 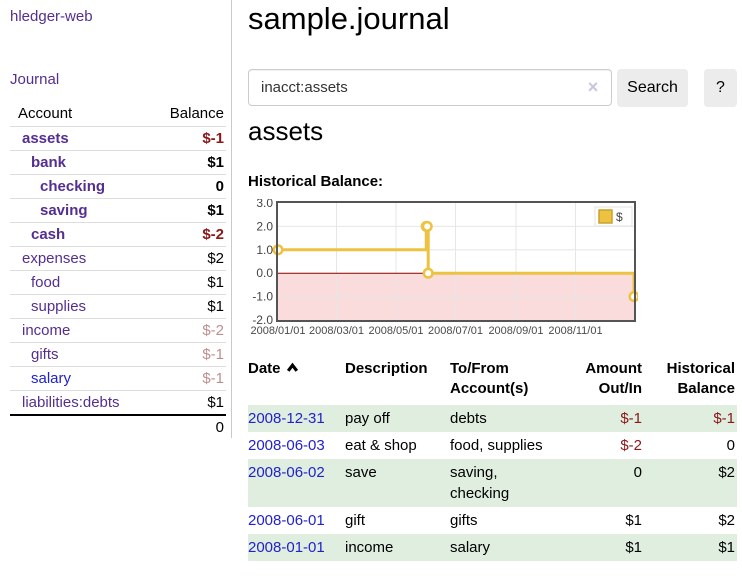 I want to click on sidebar-account-link: cash, so click(x=48, y=234).